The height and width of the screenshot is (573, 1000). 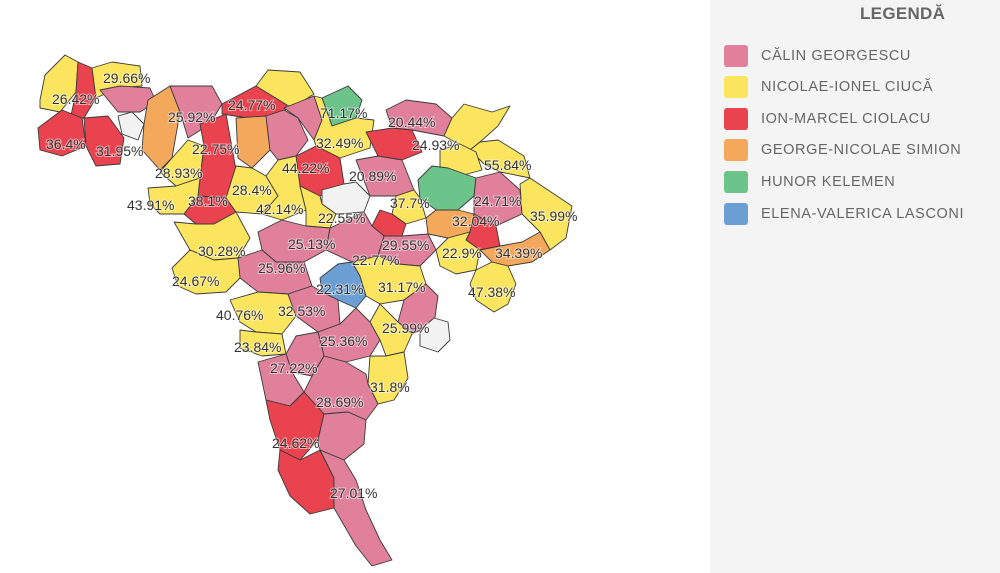 What do you see at coordinates (305, 168) in the screenshot?
I see `county-percentage-label: 44.22%` at bounding box center [305, 168].